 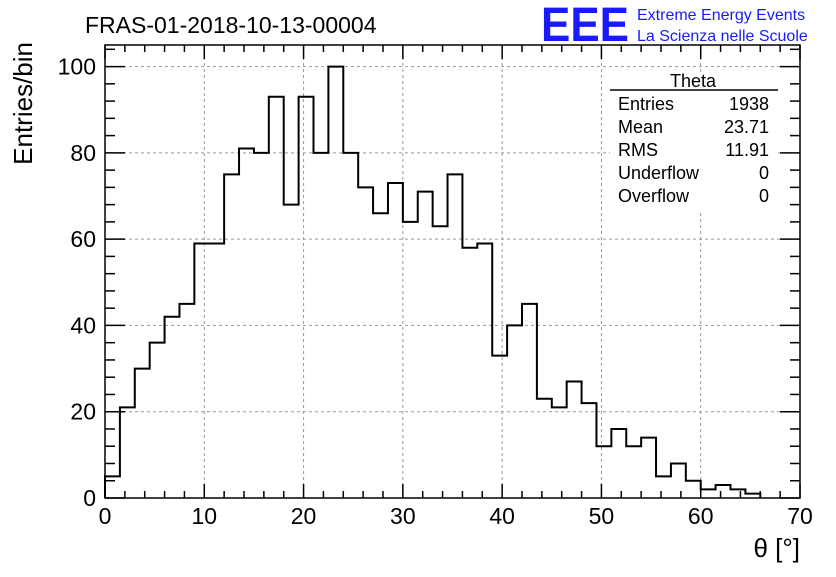 I want to click on stats-row-label: Underflow, so click(x=659, y=173).